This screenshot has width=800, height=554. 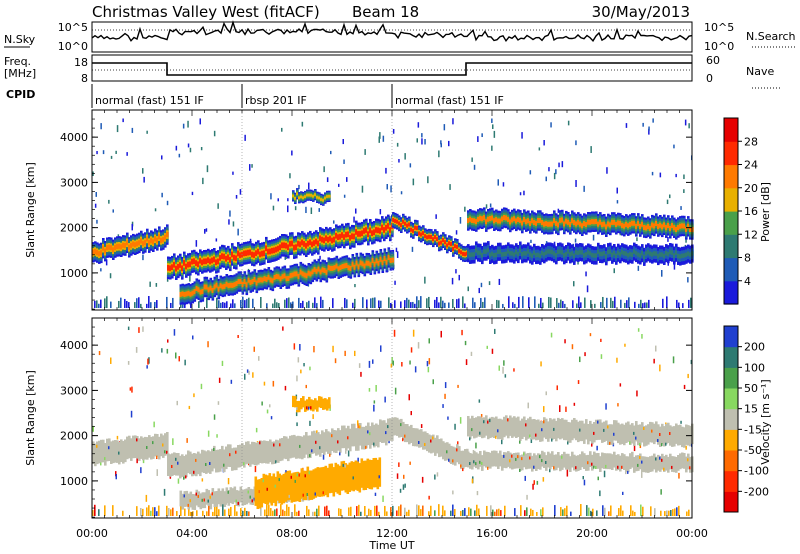 I want to click on y-tick-label: 4000, so click(x=74, y=345).